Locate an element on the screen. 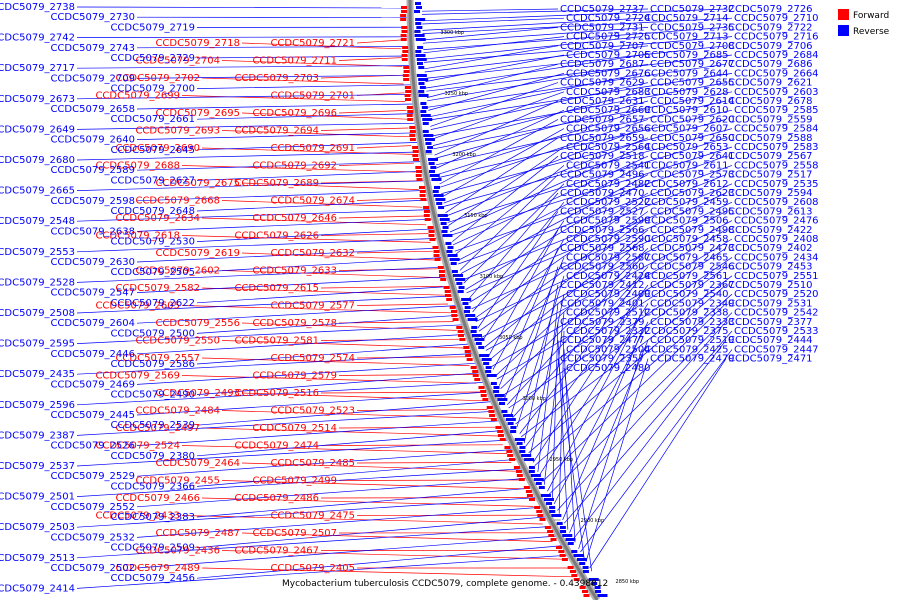  gene-label: CCDC5079_2497 is located at coordinates (157, 428).